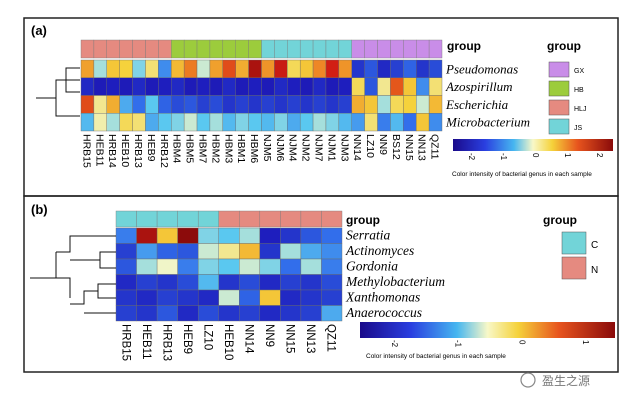  What do you see at coordinates (216, 122) in the screenshot?
I see `heatmap-cell-microbacterium-hbm2` at bounding box center [216, 122].